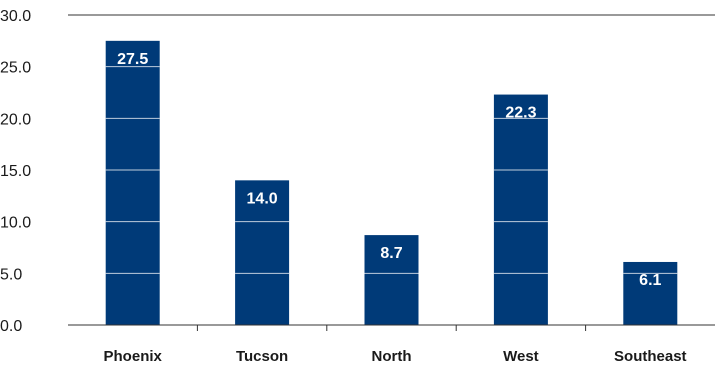 The width and height of the screenshot is (725, 368). Describe the element at coordinates (650, 356) in the screenshot. I see `x-category-label: Southeast` at that location.